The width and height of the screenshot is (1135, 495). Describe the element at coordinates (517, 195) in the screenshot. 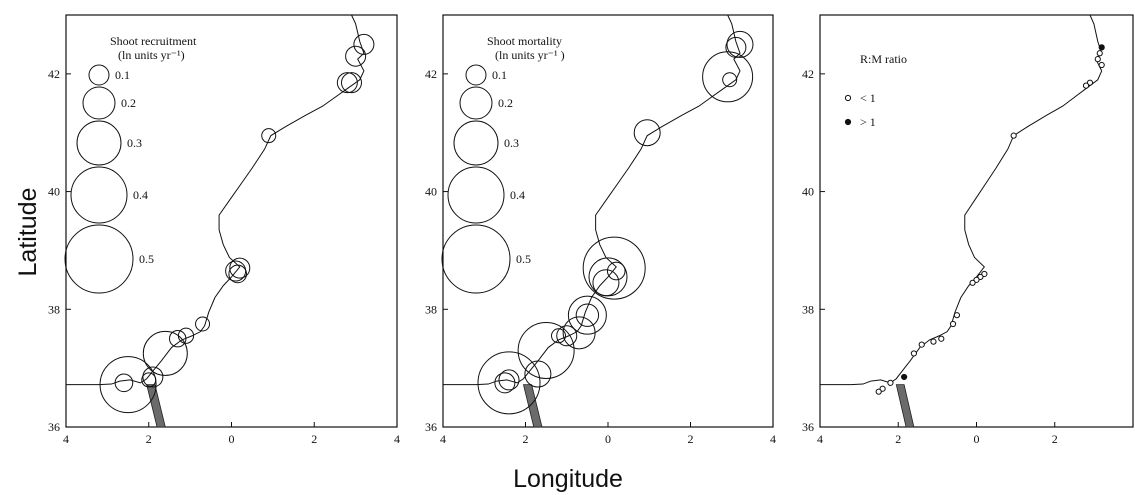

I see `legend-size-label: 0.4` at that location.